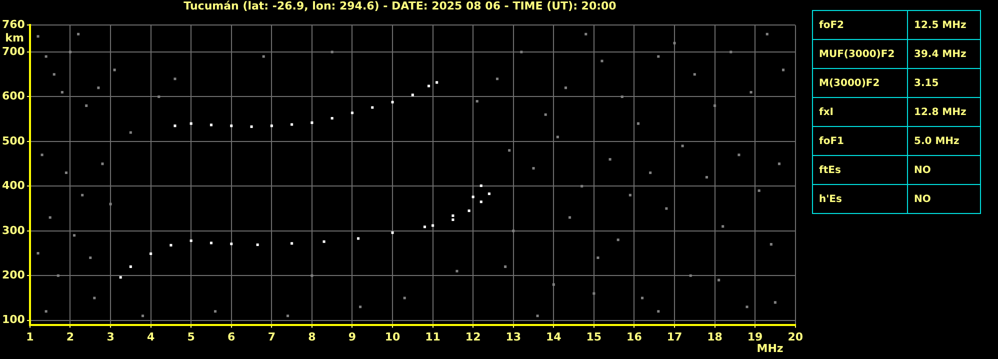  What do you see at coordinates (634, 337) in the screenshot?
I see `x-tick-label: 16` at bounding box center [634, 337].